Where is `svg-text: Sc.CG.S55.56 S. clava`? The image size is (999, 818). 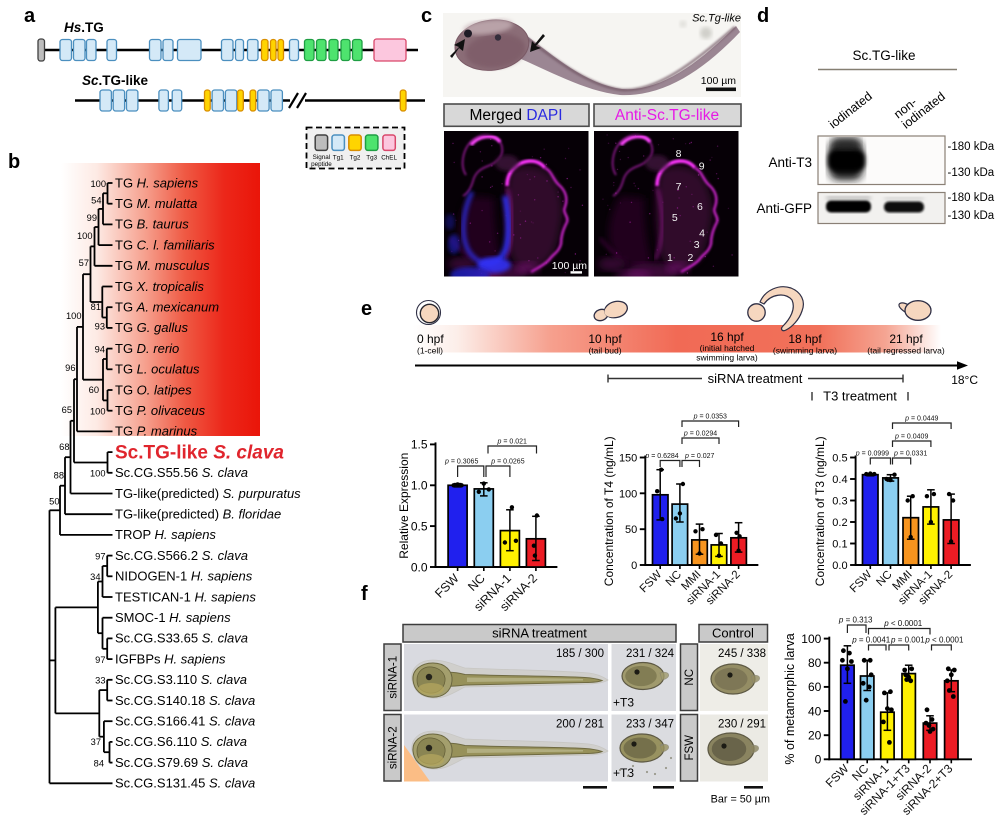
svg-text: Sc.CG.S55.56 S. clava is located at coordinates (181, 472).